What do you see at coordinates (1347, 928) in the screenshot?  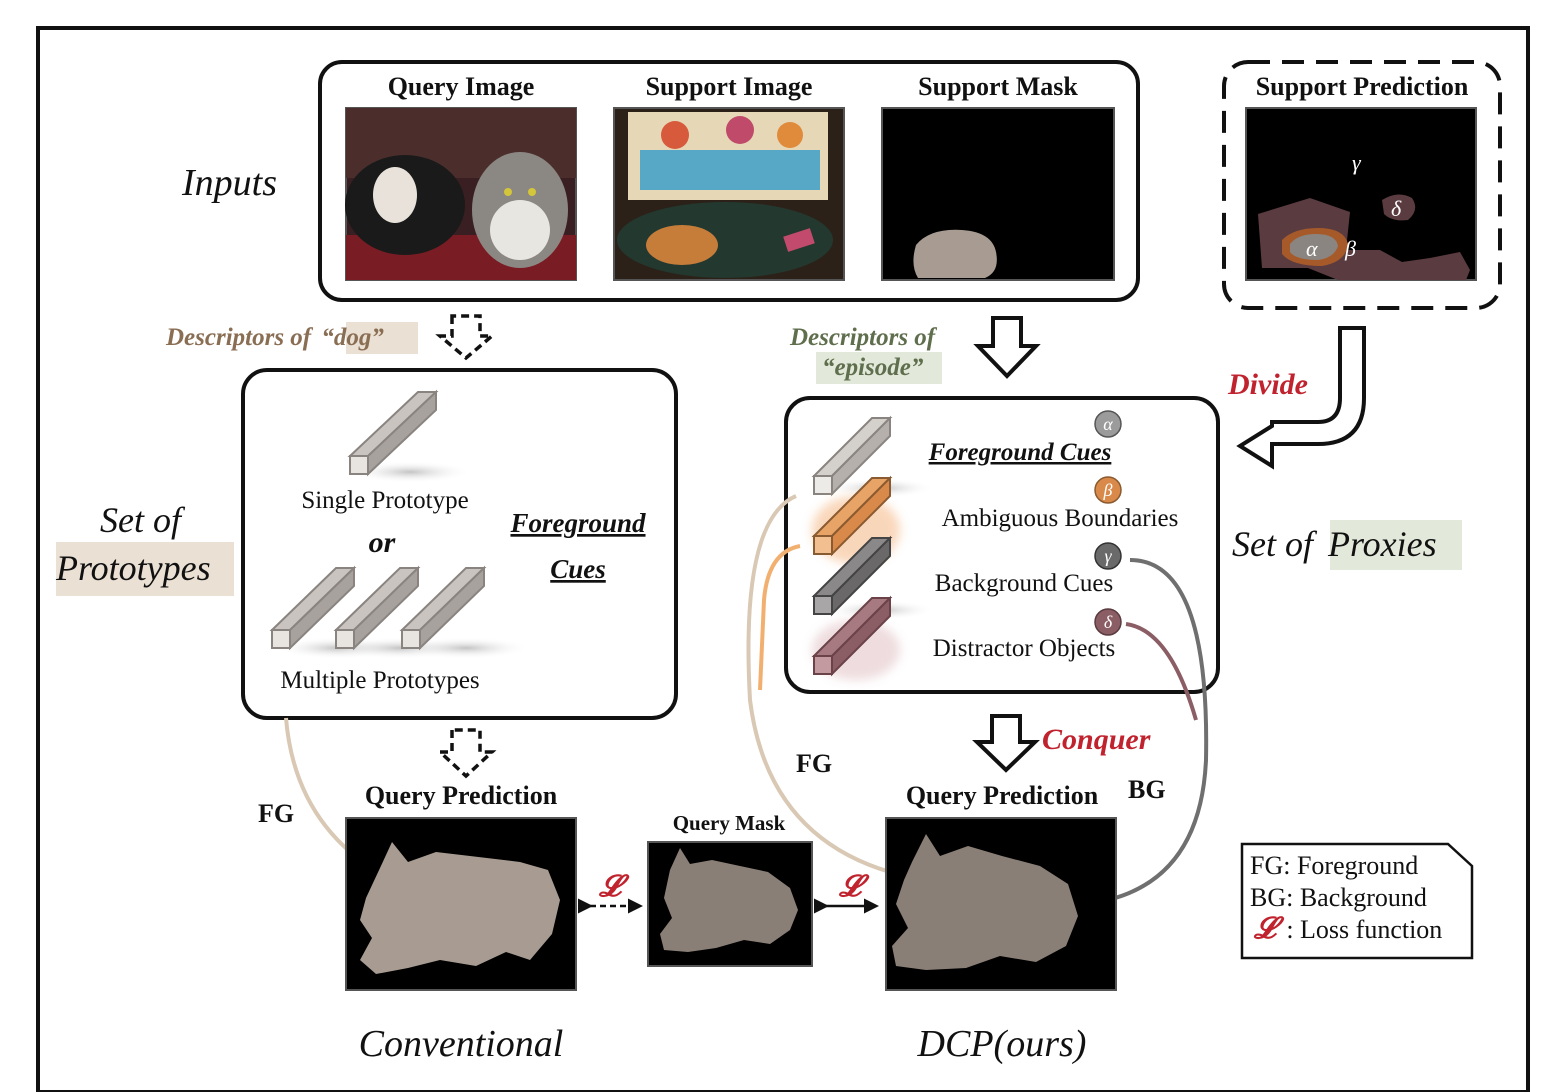 I see `legend-loss: 𝓛 : Loss function` at bounding box center [1347, 928].